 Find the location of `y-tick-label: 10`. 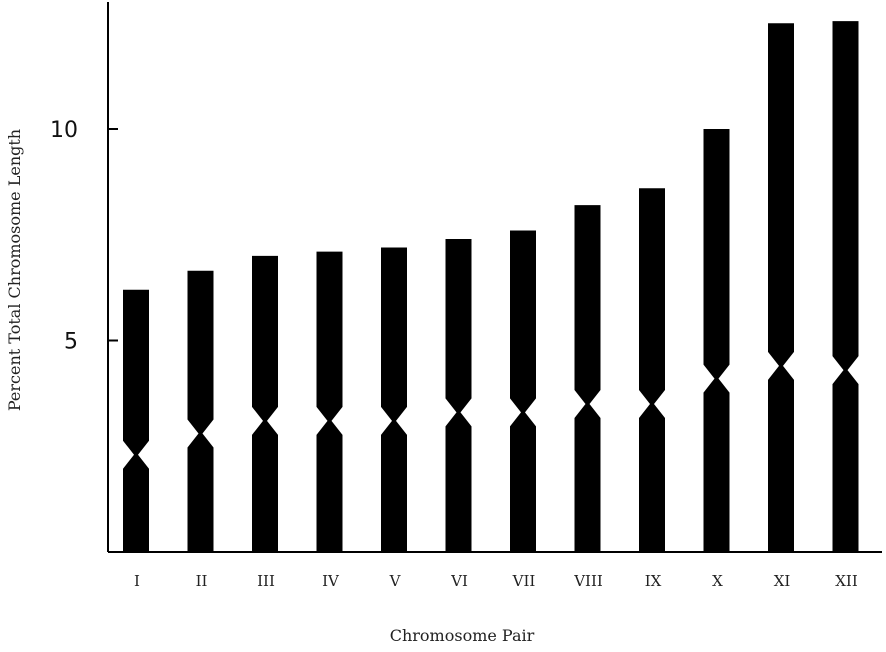

y-tick-label: 10 is located at coordinates (64, 130).